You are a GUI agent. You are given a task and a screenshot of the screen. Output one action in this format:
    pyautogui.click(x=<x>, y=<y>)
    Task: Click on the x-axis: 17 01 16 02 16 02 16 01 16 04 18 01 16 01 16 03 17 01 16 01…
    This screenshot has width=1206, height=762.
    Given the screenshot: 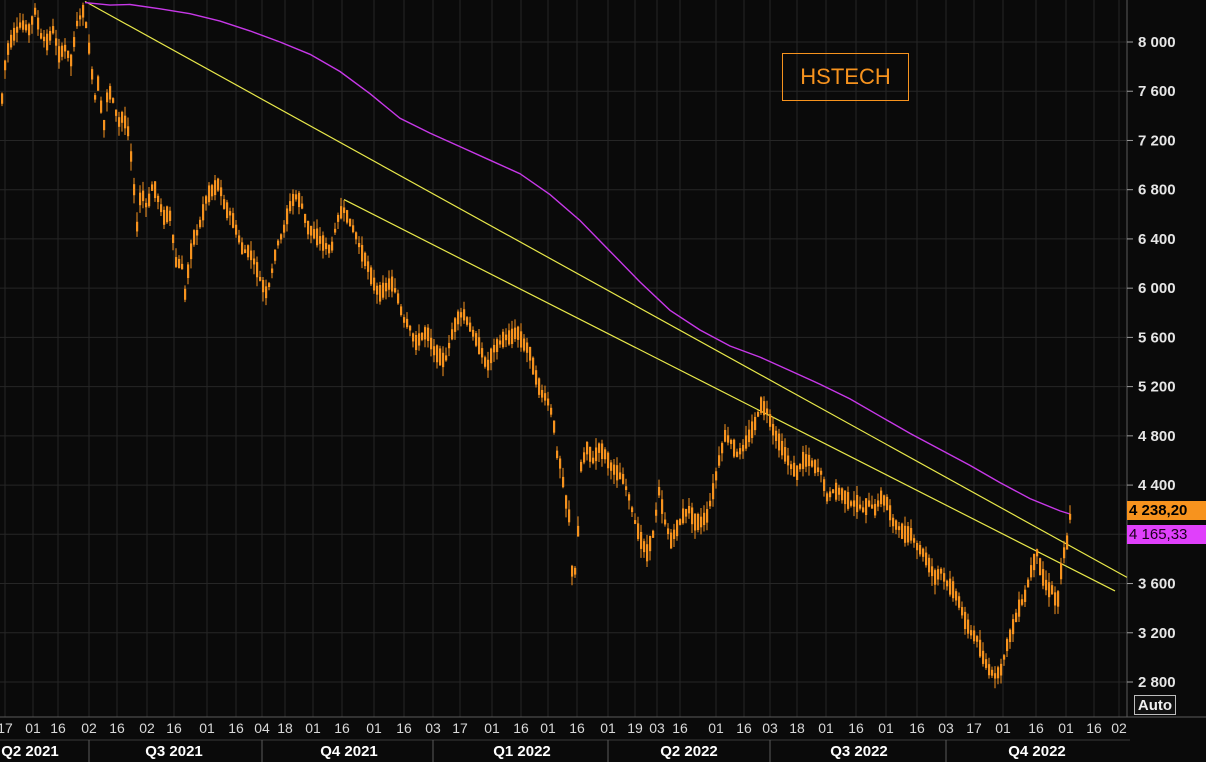 What is the action you would take?
    pyautogui.click(x=563, y=741)
    